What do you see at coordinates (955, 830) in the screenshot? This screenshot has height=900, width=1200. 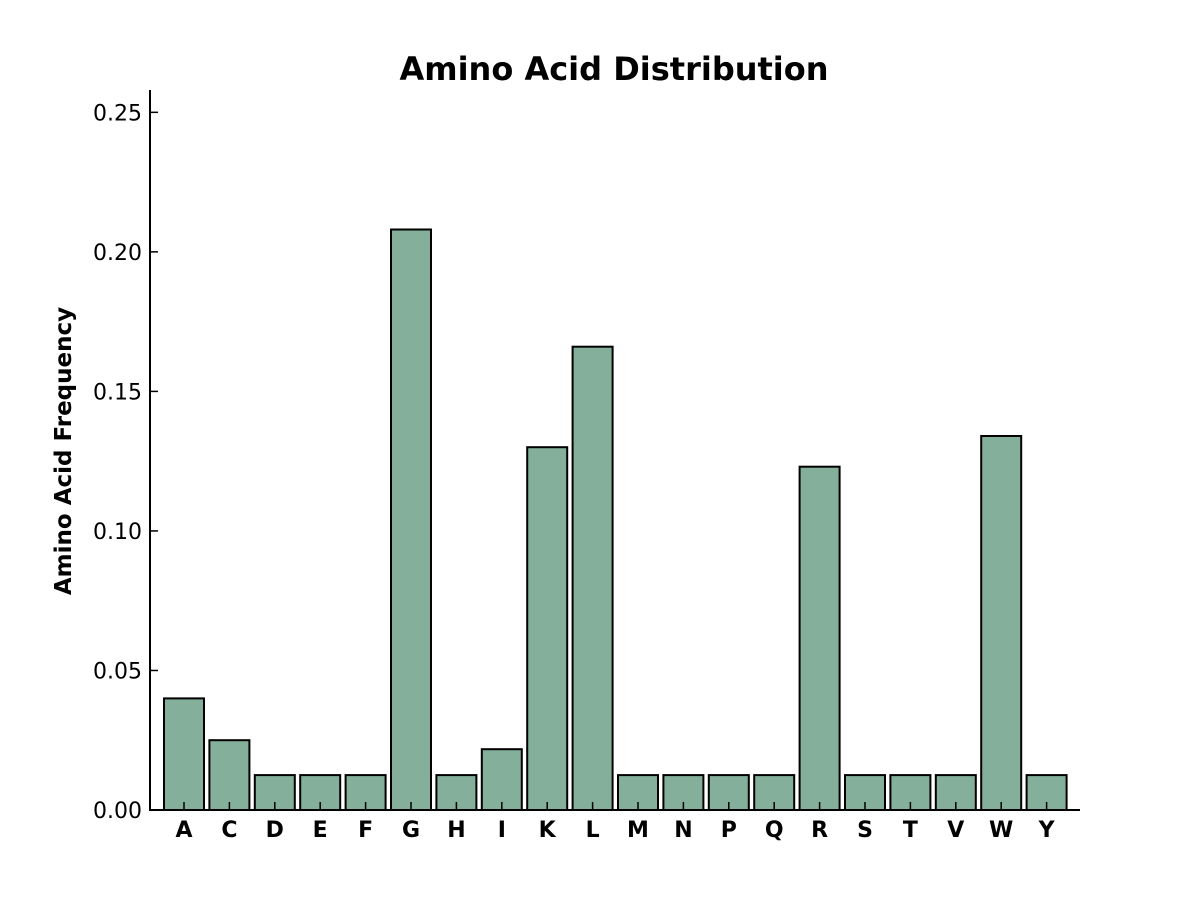 I see `x-tick-label: V` at bounding box center [955, 830].